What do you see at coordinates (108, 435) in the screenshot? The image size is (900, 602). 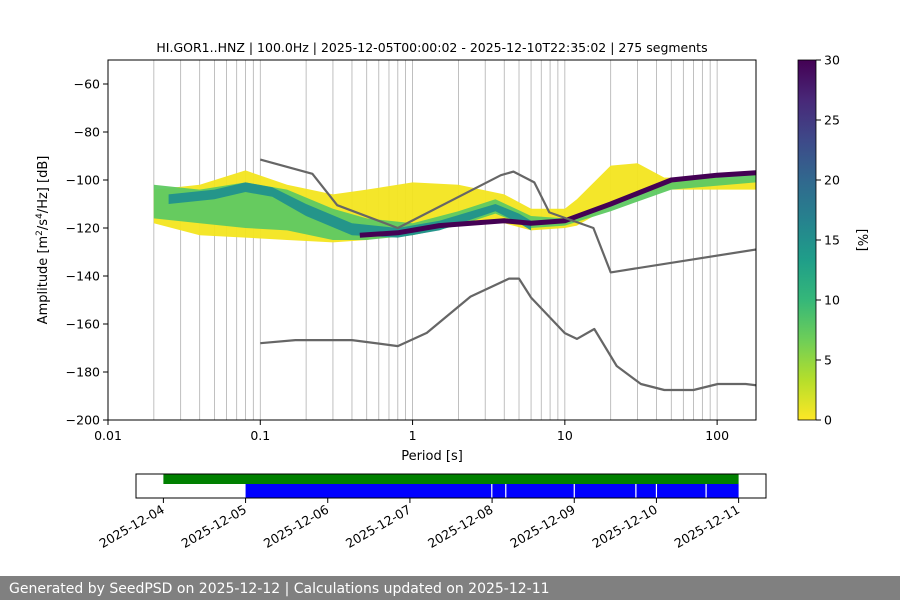 I see `x-tick-label: 0.01` at bounding box center [108, 435].